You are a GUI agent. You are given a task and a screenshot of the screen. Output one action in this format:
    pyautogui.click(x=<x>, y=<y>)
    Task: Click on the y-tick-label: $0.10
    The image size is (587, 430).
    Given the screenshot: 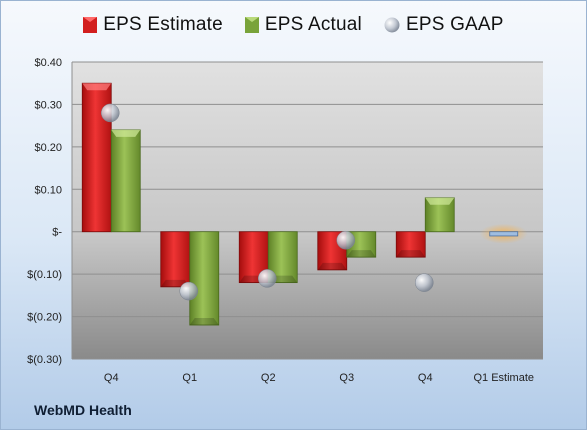 What is the action you would take?
    pyautogui.click(x=48, y=190)
    